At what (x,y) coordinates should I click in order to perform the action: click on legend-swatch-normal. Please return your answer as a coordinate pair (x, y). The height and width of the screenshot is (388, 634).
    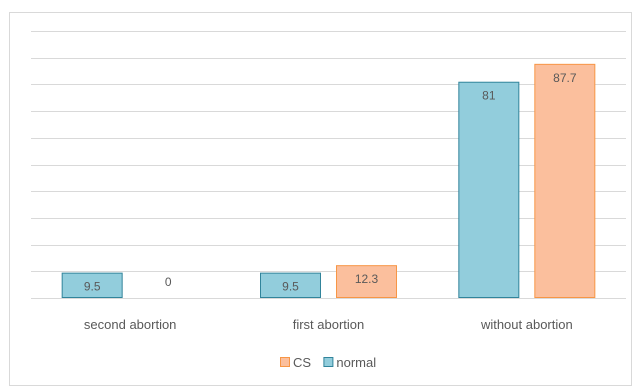
    Looking at the image, I should click on (328, 362).